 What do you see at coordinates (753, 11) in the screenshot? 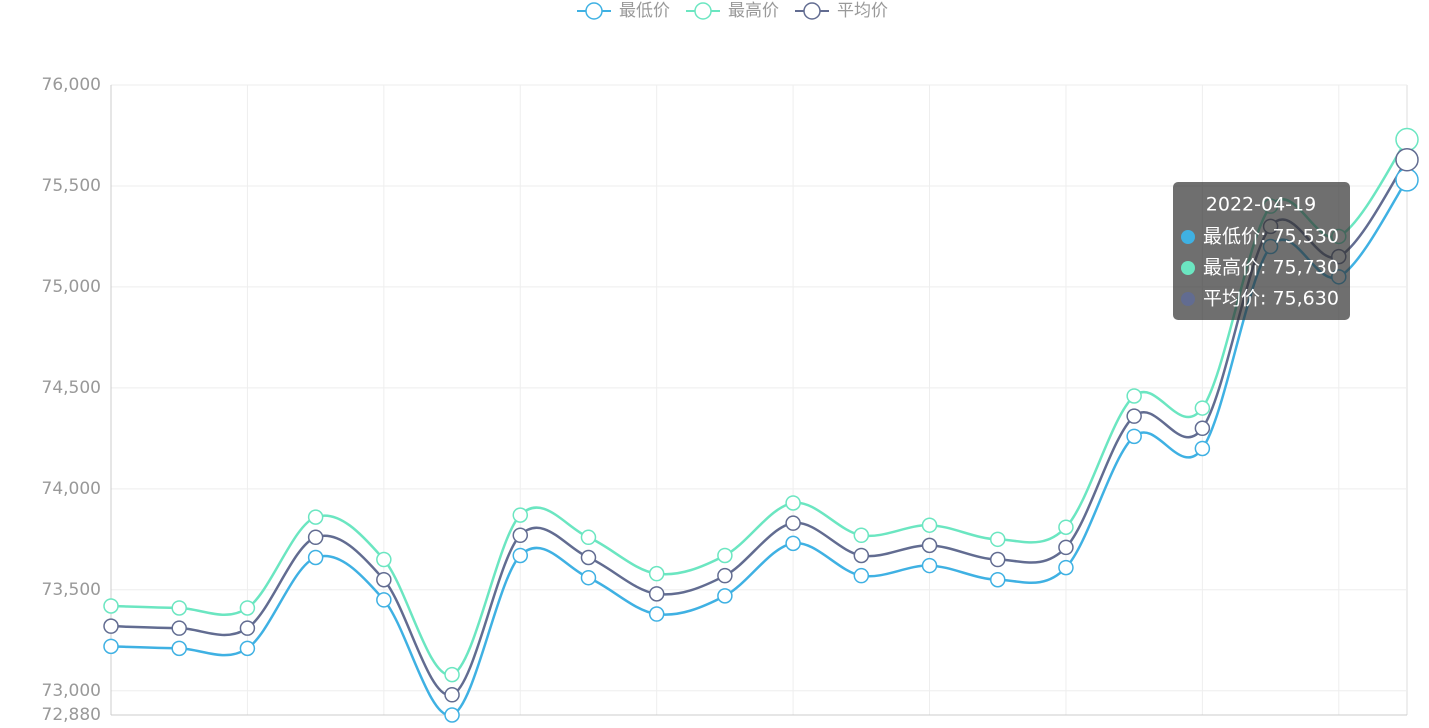
I see `legend-label: 最高价` at bounding box center [753, 11].